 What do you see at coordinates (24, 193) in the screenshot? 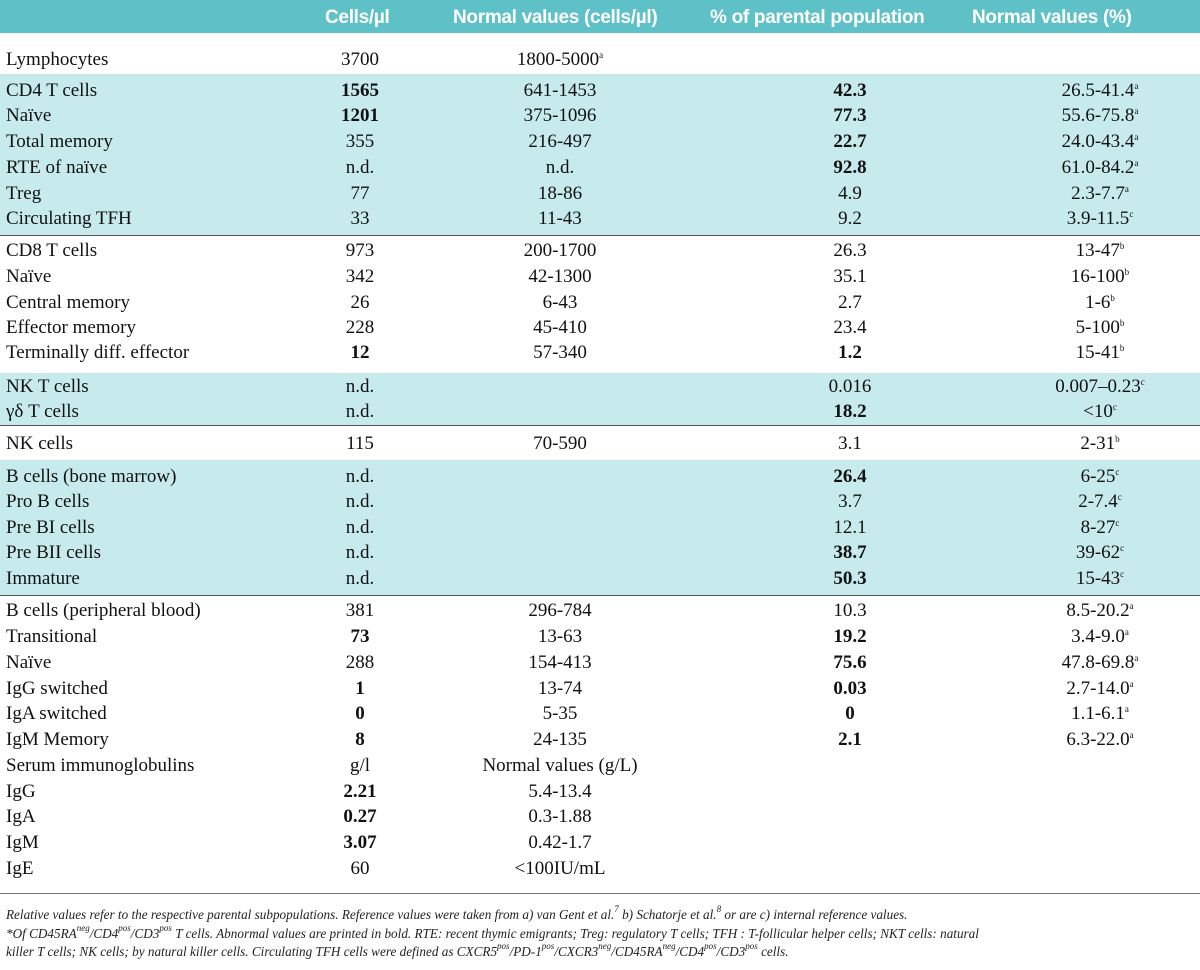
I see `row-label: Treg` at bounding box center [24, 193].